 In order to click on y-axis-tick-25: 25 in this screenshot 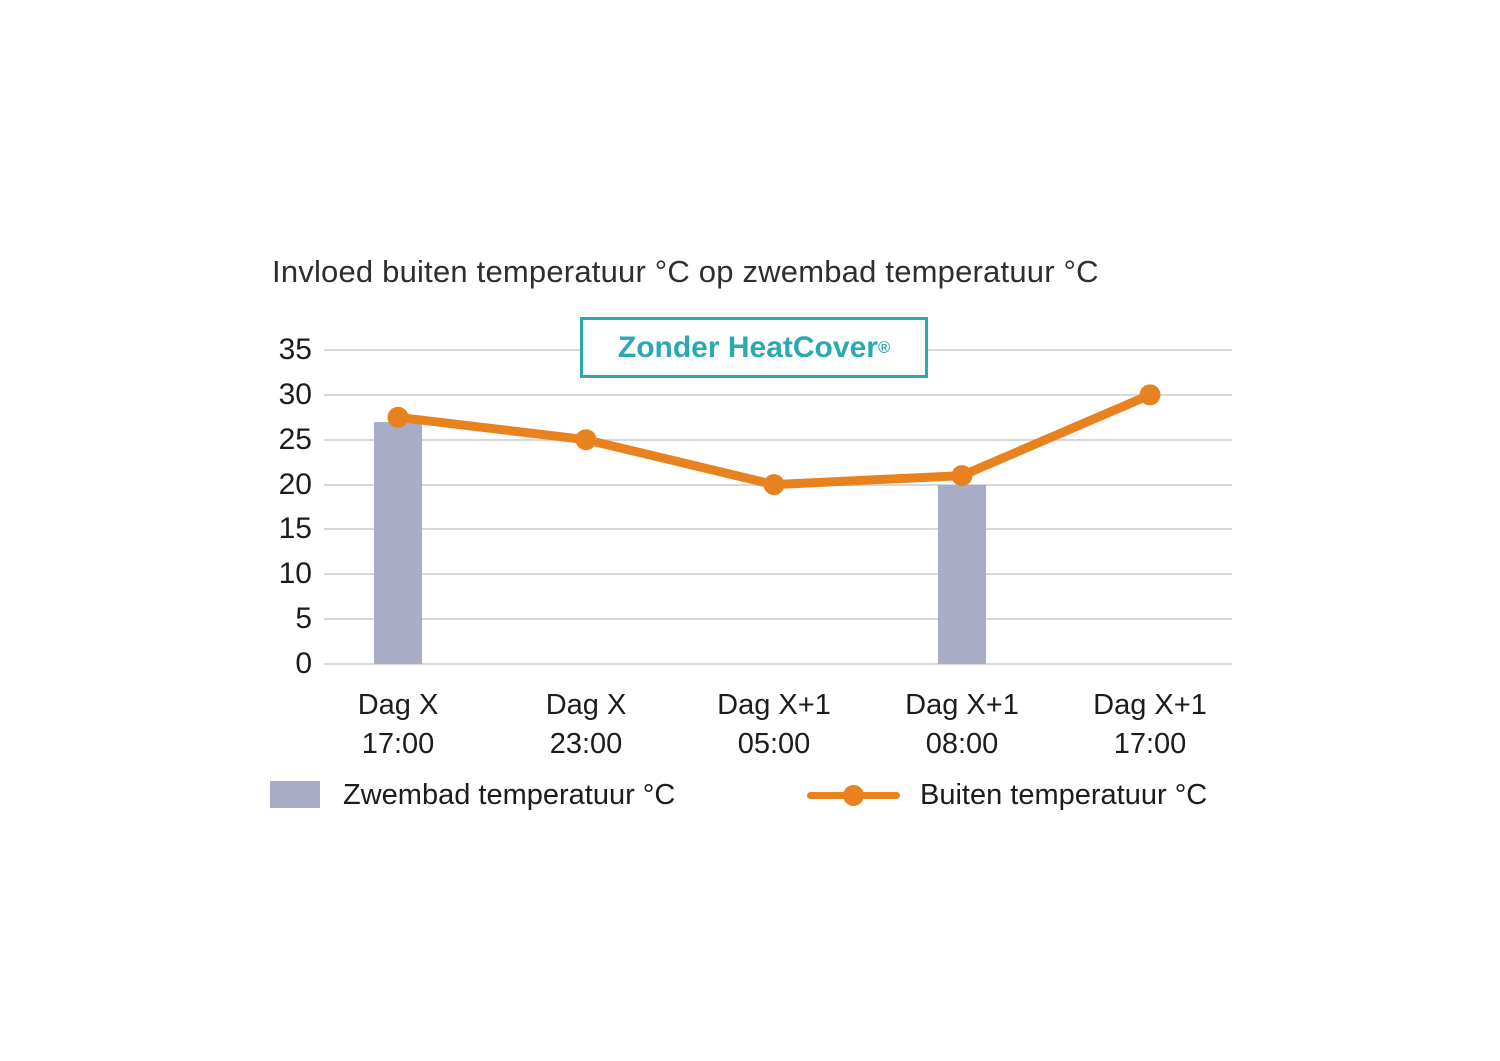, I will do `click(295, 439)`.